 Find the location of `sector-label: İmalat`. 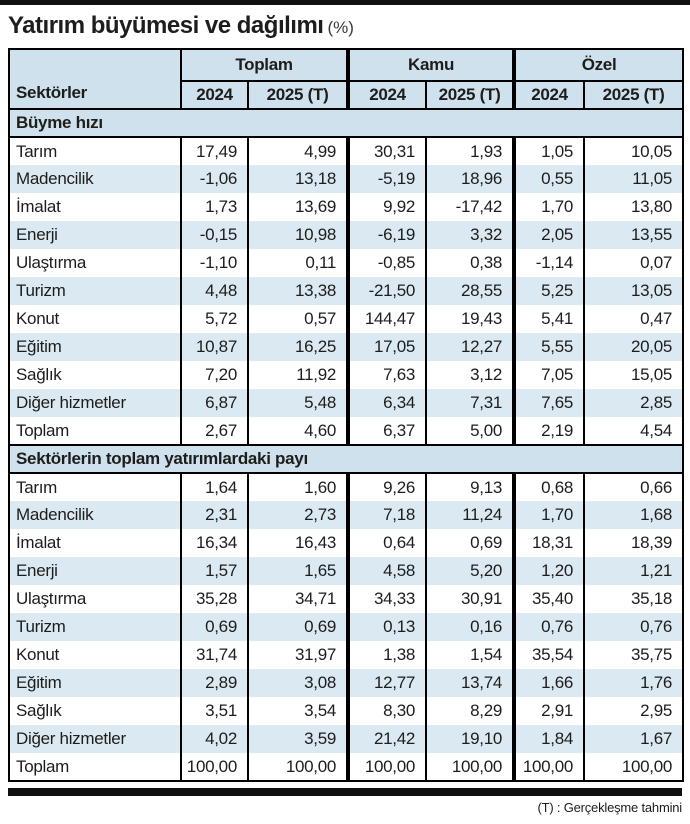

sector-label: İmalat is located at coordinates (38, 542).